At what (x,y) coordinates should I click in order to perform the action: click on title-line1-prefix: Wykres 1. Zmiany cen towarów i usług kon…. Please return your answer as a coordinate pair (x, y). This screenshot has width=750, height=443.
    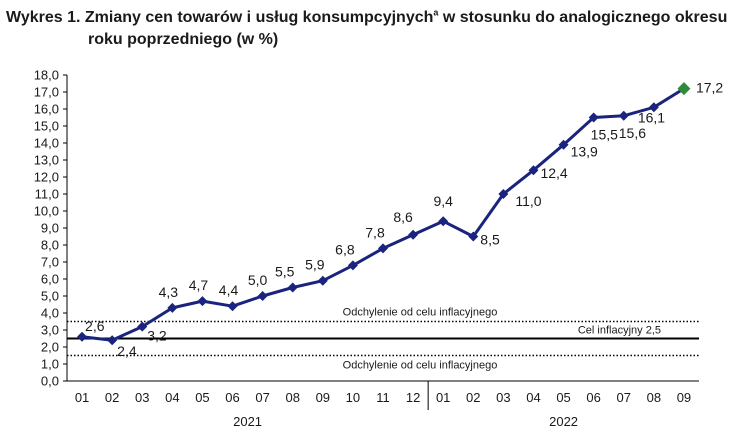
    Looking at the image, I should click on (220, 17).